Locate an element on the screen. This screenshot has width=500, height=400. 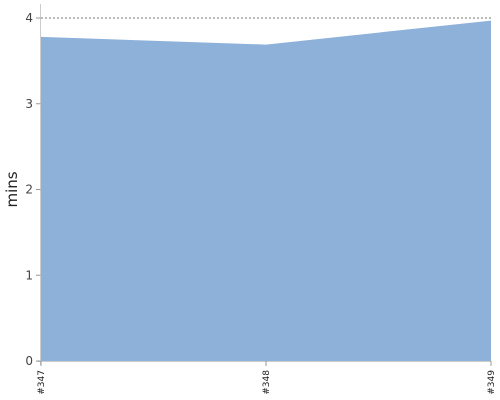
y-tick-label: 2 is located at coordinates (29, 190).